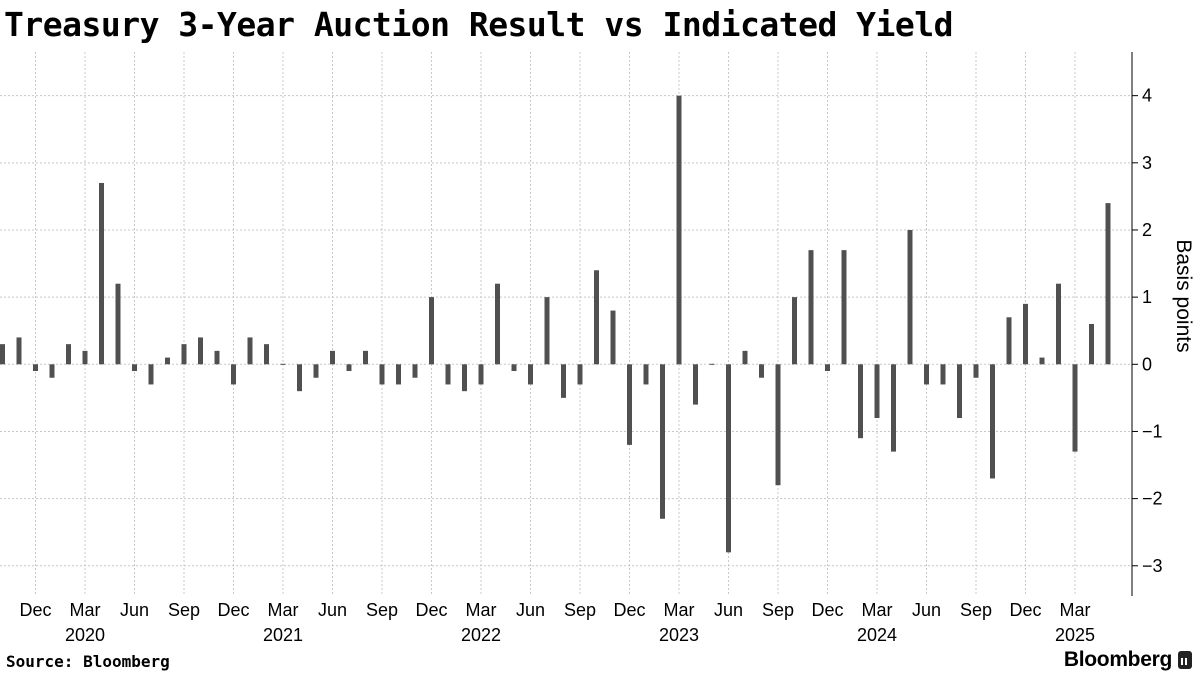 This screenshot has width=1200, height=675. What do you see at coordinates (1152, 566) in the screenshot?
I see `y-tick-label: −3` at bounding box center [1152, 566].